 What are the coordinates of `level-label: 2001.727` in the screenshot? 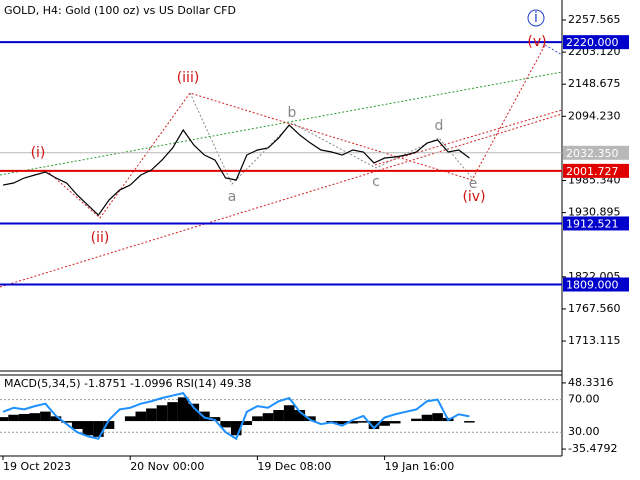 It's located at (592, 171).